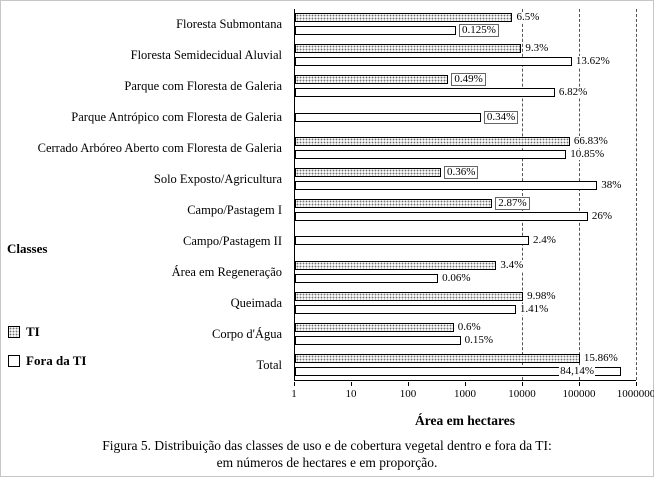 The image size is (654, 477). I want to click on bar-row: 38%, so click(465, 185).